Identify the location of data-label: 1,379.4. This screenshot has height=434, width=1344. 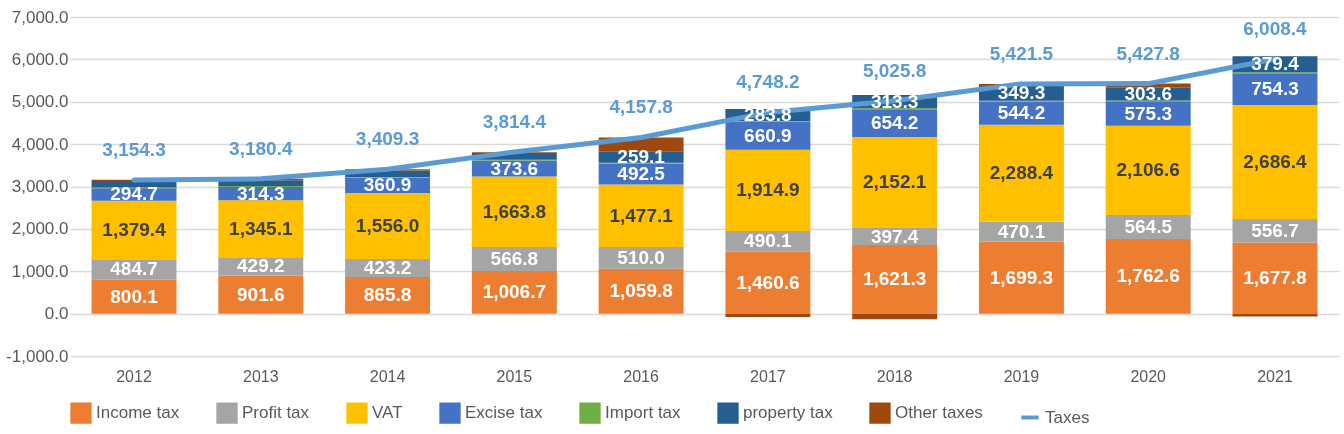
(134, 229).